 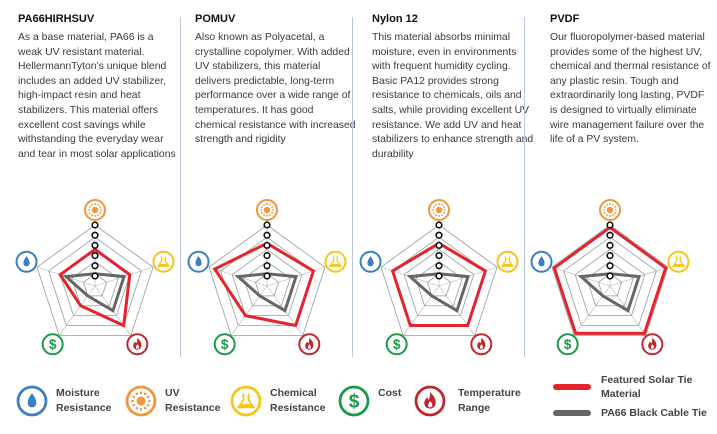 What do you see at coordinates (395, 19) in the screenshot?
I see `material-title: Nylon 12` at bounding box center [395, 19].